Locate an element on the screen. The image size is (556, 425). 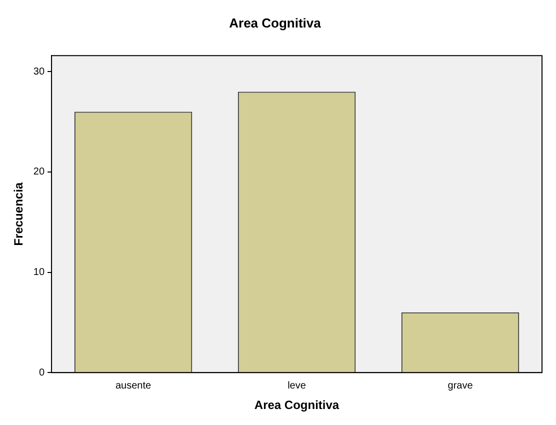
chart-title: Area Cognitiva is located at coordinates (275, 22).